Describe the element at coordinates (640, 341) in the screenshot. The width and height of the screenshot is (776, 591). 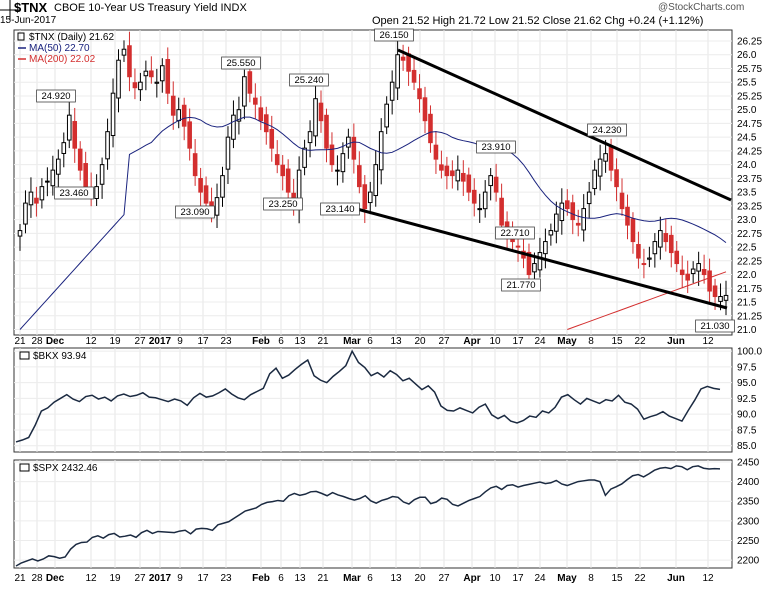
I see `x-tick-label: 22` at that location.